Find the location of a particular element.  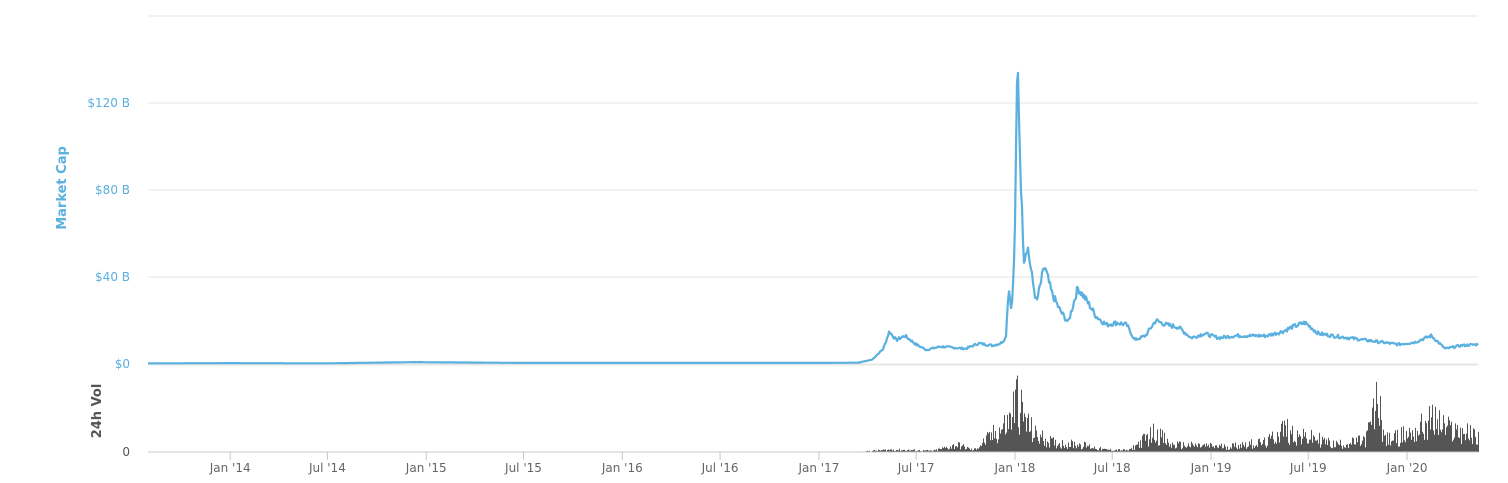

volume-axis-title: 24h Vol is located at coordinates (97, 411).